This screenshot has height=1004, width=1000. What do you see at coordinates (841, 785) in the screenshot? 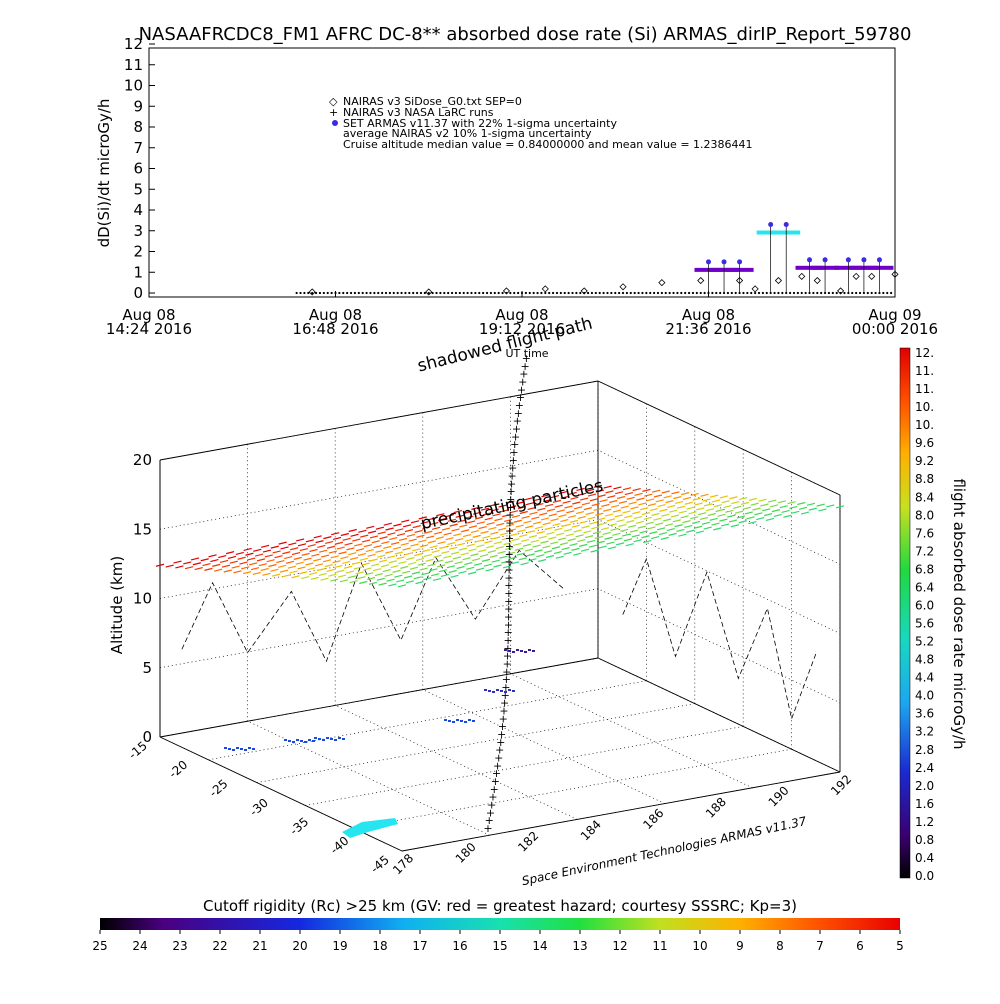
I see `longitude-tick-label: 192` at bounding box center [841, 785].